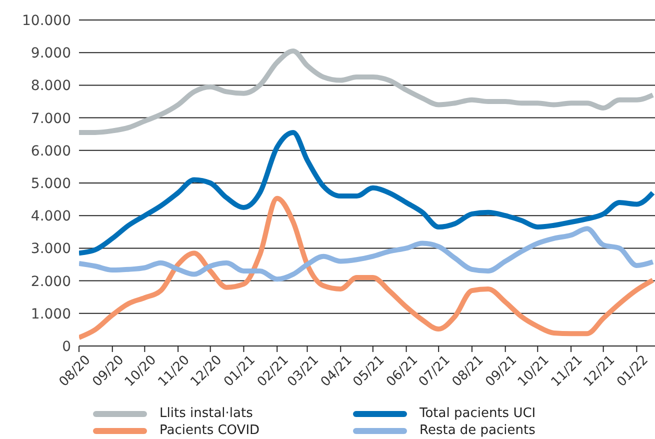 The width and height of the screenshot is (655, 439). I want to click on y-tick-label: 4.000, so click(50, 216).